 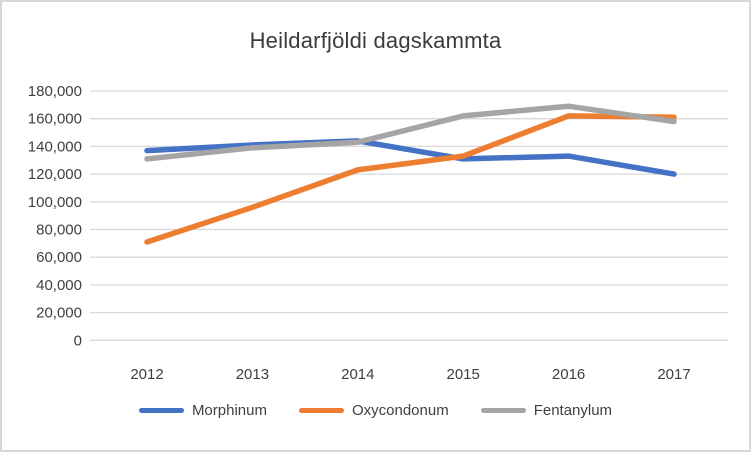 I want to click on x-axis-tick-label: 2014, so click(x=357, y=374).